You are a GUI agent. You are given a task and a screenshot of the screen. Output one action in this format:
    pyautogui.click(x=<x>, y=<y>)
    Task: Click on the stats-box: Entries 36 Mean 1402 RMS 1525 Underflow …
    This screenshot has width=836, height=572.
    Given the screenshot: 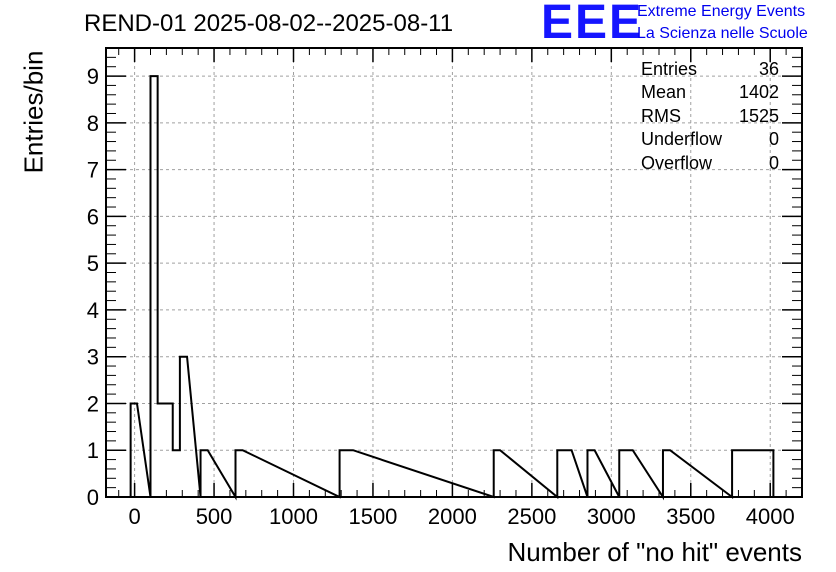 What is the action you would take?
    pyautogui.click(x=710, y=116)
    